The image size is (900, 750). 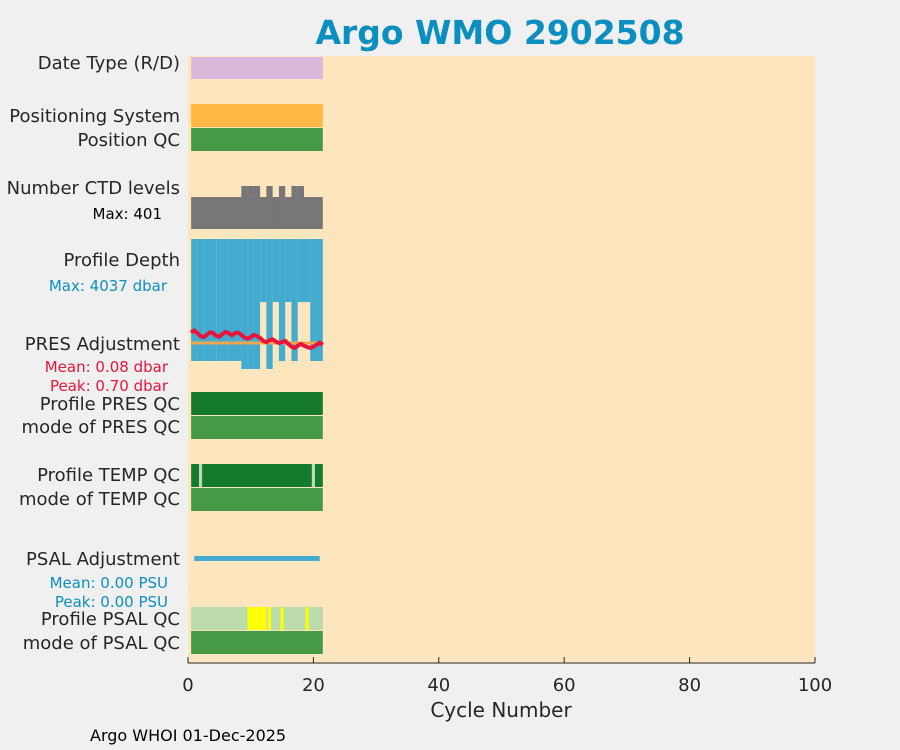 I want to click on row-label-psal_adjustment: PSAL Adjustment, so click(x=103, y=559).